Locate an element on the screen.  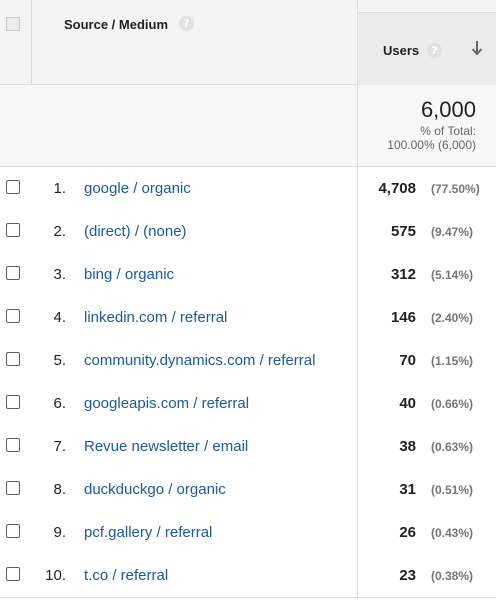
table-row: 2. (direct) / (none) 575 (9.47%) is located at coordinates (248, 232).